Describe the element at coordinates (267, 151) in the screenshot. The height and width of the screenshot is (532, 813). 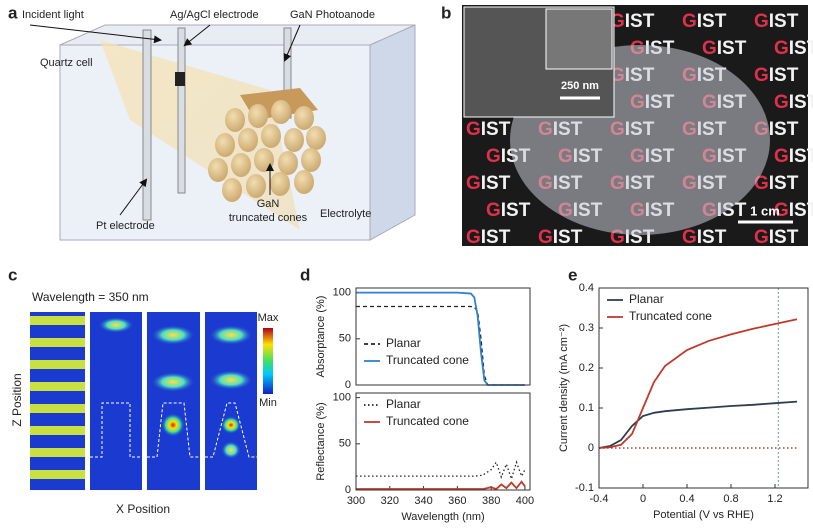
I see `cones` at that location.